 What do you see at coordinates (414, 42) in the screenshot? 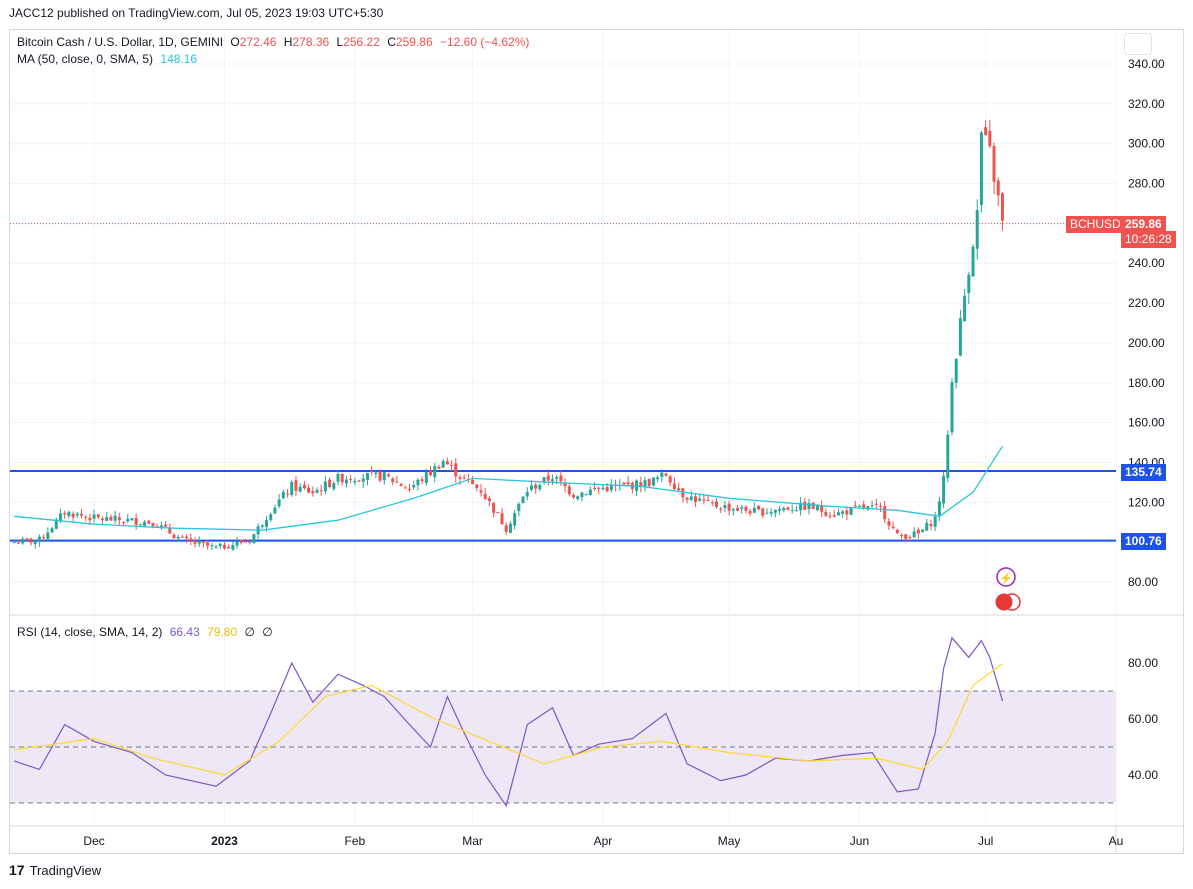
I see `close-value: 259.86` at bounding box center [414, 42].